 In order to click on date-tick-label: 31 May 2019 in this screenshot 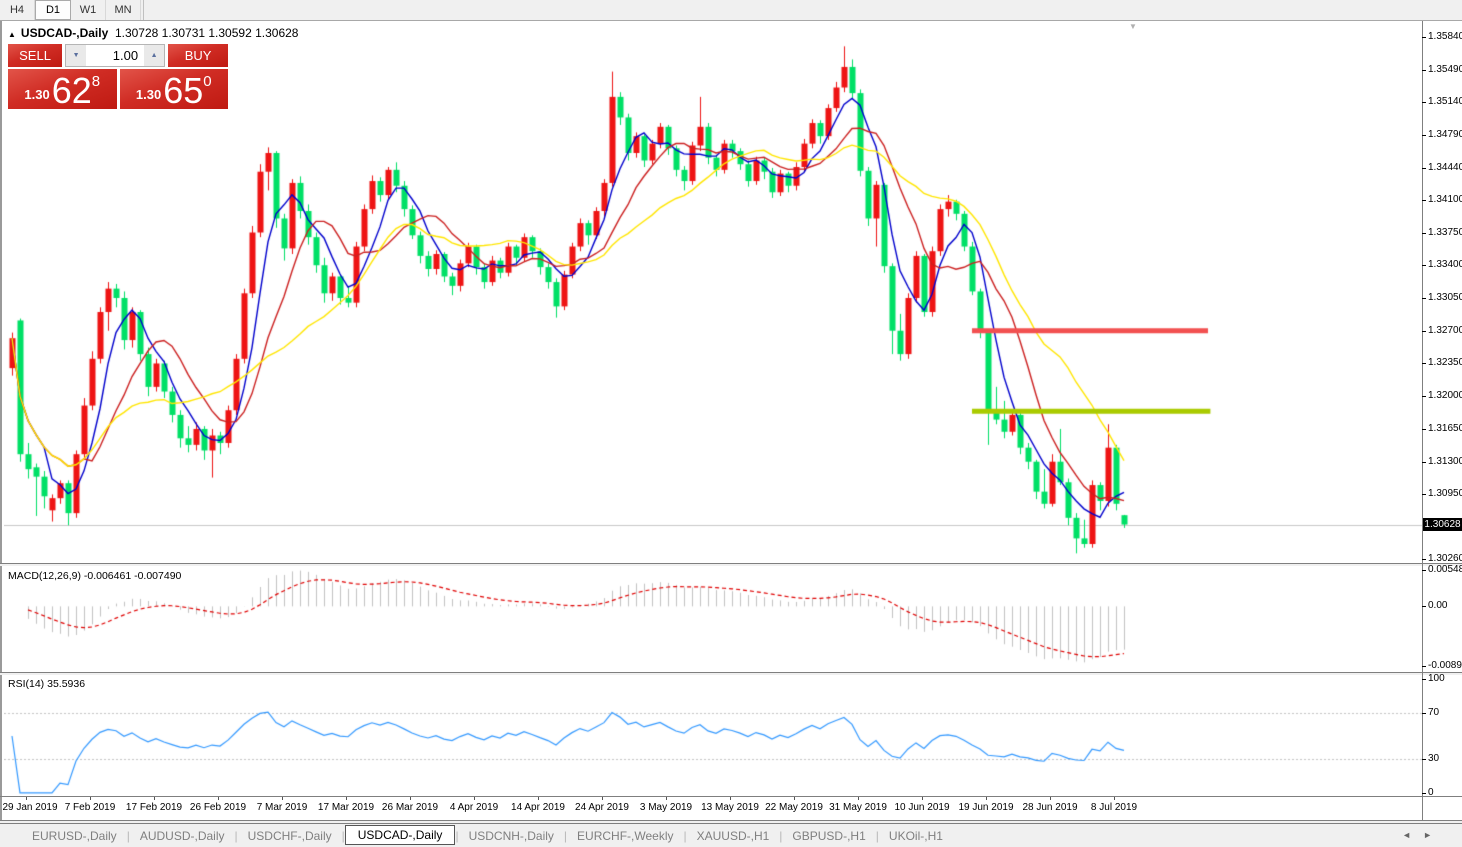, I will do `click(858, 807)`.